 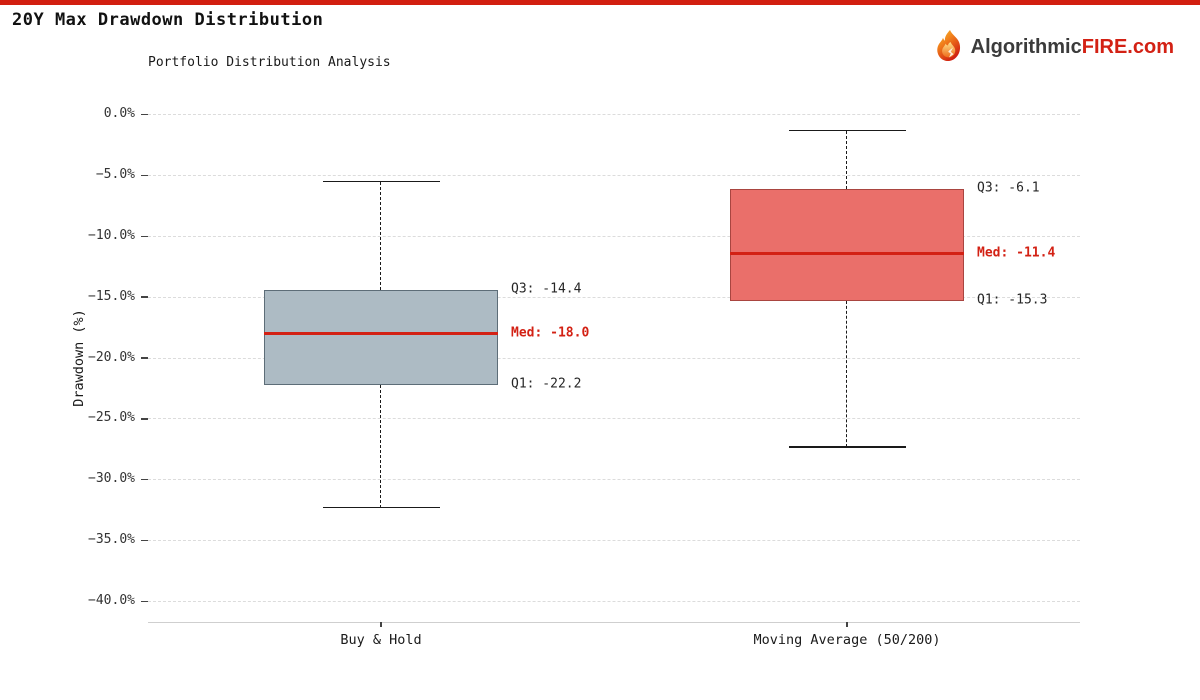 I want to click on annotation-median: Med: -18.0, so click(x=550, y=333).